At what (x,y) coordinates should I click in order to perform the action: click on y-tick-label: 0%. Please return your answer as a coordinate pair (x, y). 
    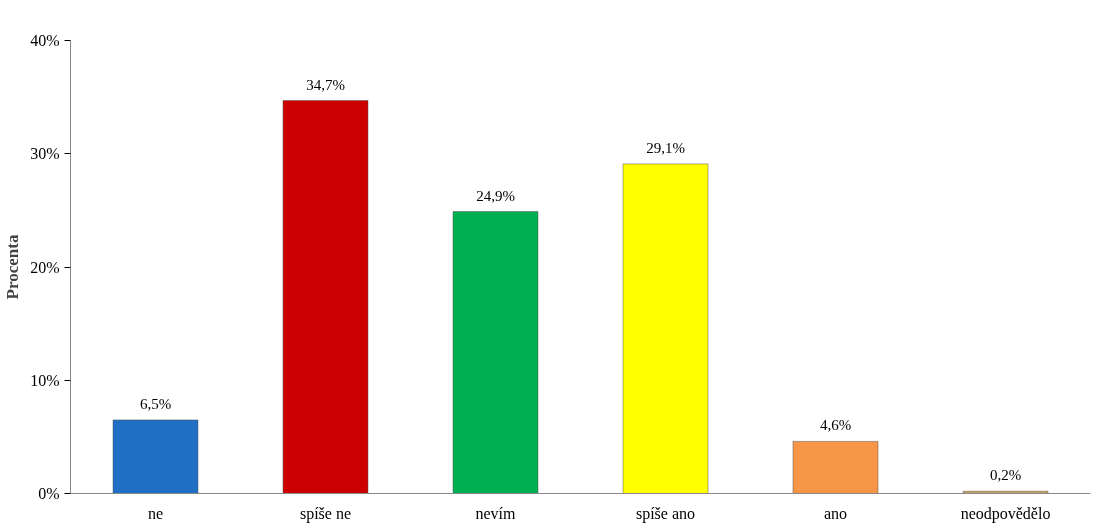
    Looking at the image, I should click on (49, 493).